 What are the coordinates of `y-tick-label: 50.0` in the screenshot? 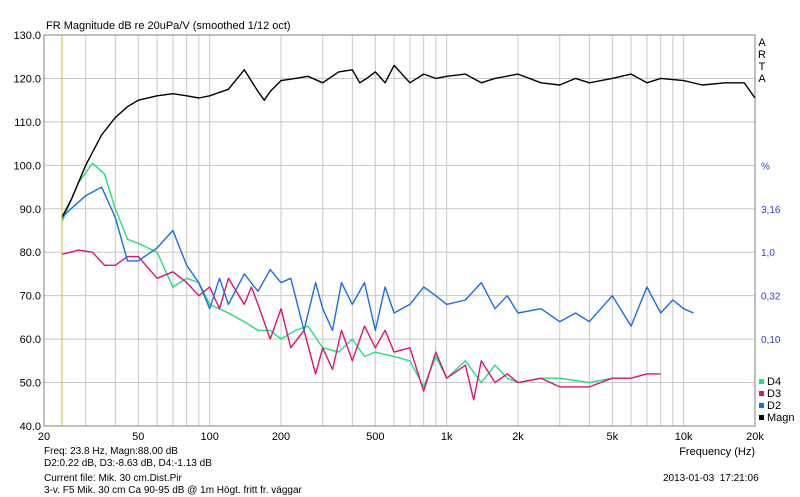 It's located at (30, 384).